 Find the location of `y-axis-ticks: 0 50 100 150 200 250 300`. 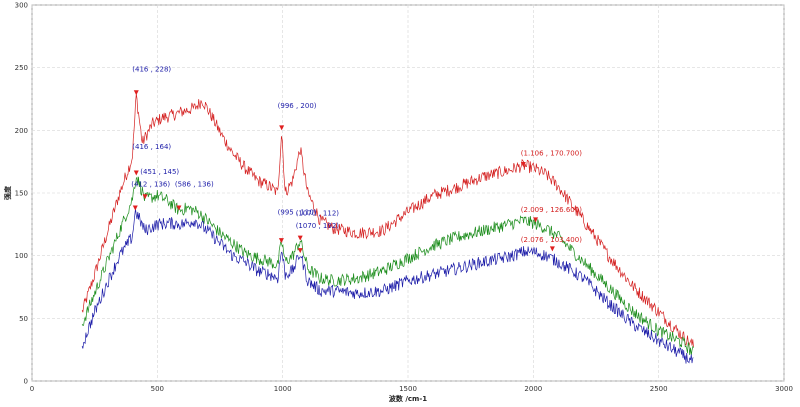

y-axis-ticks: 0 50 100 150 200 250 300 is located at coordinates (21, 194).